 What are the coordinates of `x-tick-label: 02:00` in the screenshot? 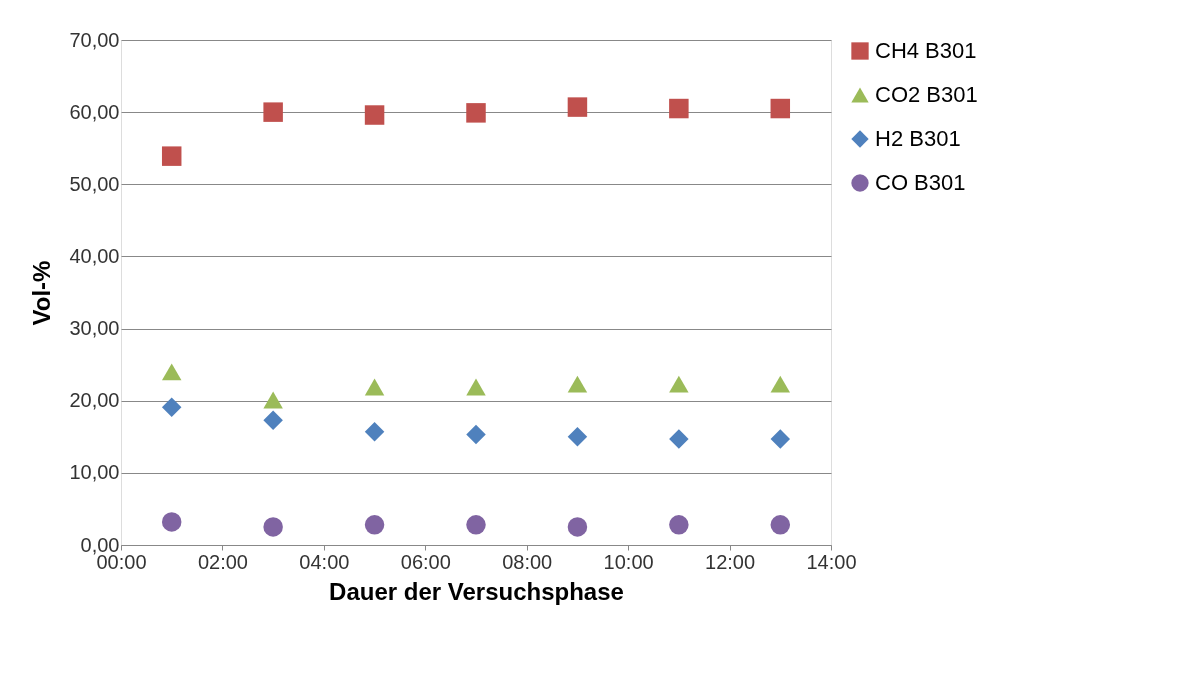 It's located at (222, 561).